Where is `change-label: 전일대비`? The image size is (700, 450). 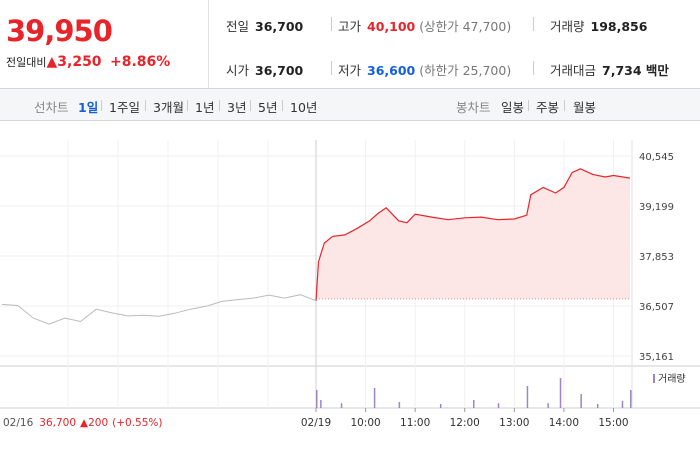
change-label: 전일대비 is located at coordinates (26, 62).